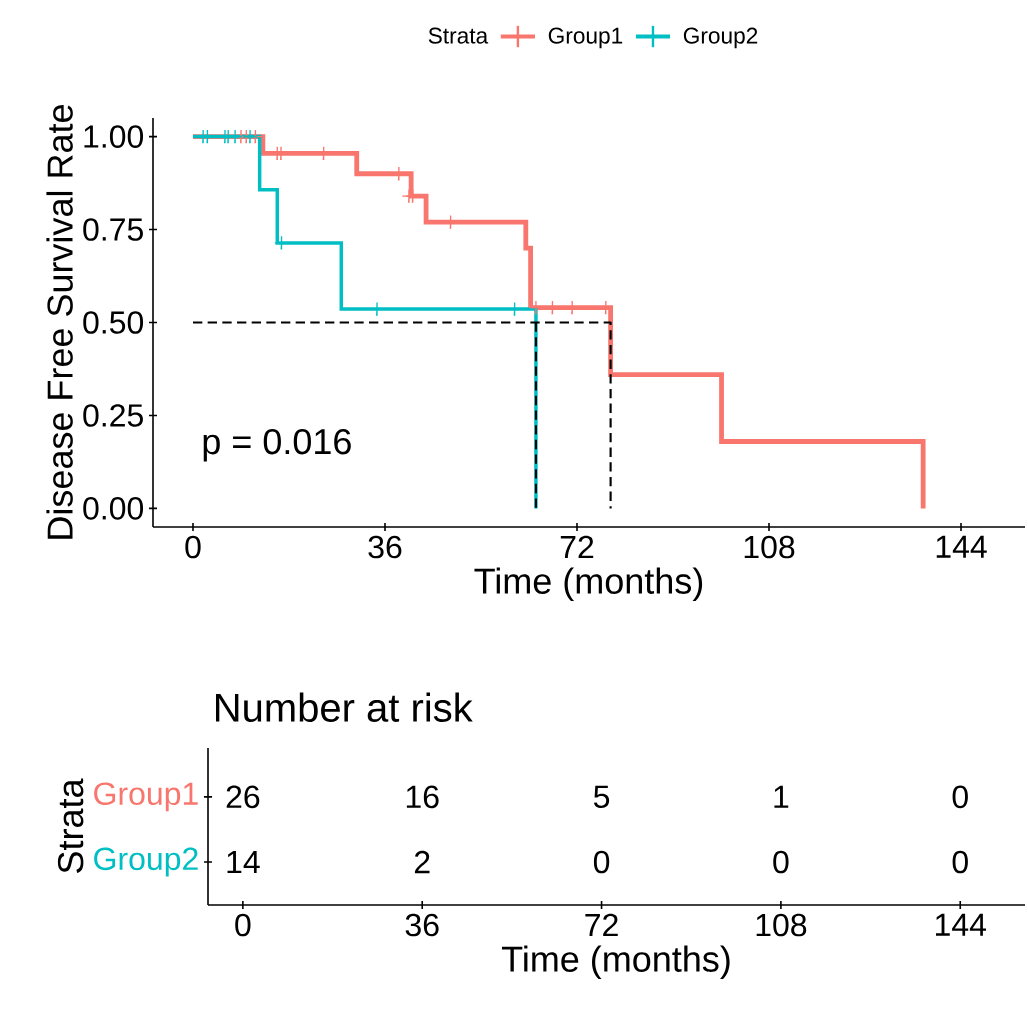 The width and height of the screenshot is (1028, 1018). Describe the element at coordinates (114, 136) in the screenshot. I see `y-tick-label: 1.00` at that location.